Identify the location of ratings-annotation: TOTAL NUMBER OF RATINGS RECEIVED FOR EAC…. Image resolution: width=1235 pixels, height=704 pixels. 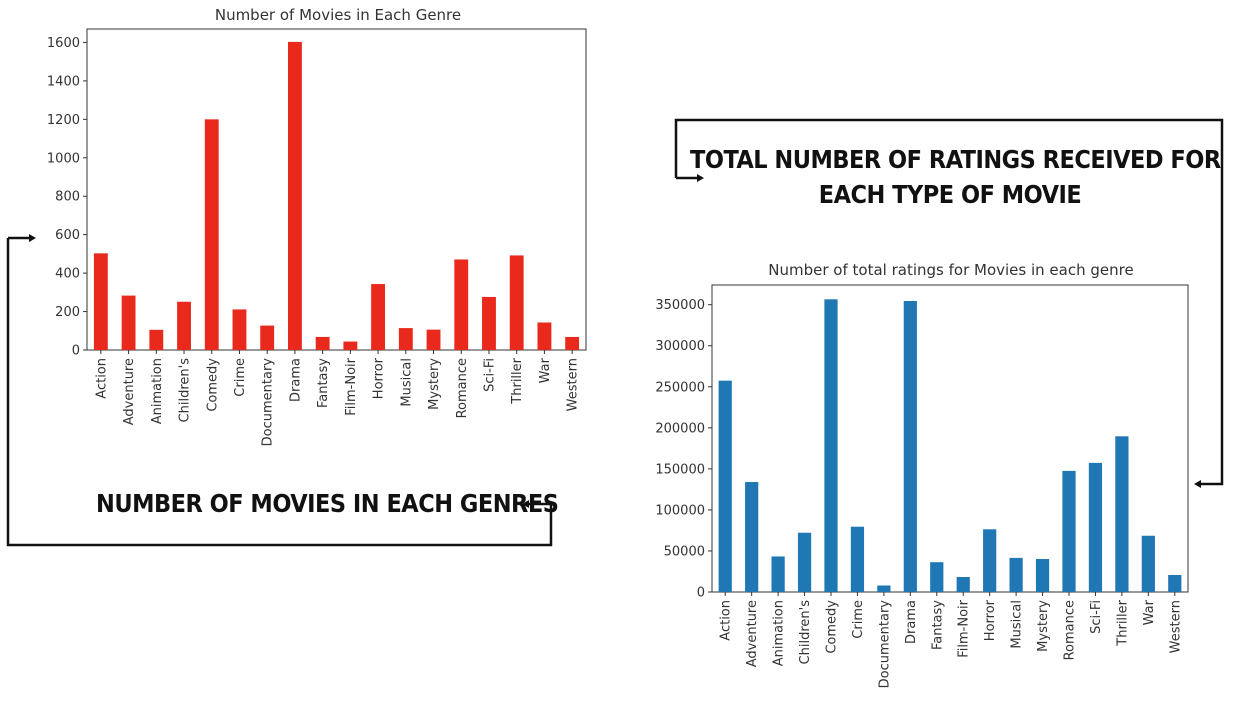
(955, 177).